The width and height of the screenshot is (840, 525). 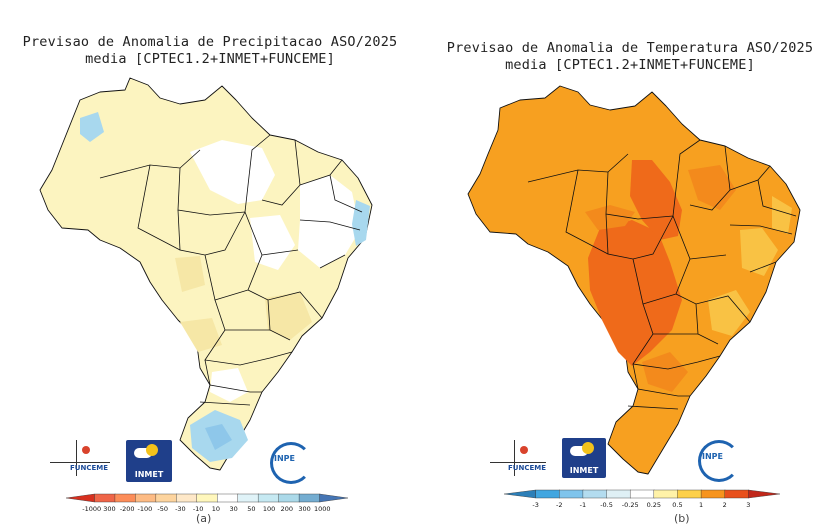 I want to click on precip-colorbar-tick-label: -200, so click(x=127, y=509).